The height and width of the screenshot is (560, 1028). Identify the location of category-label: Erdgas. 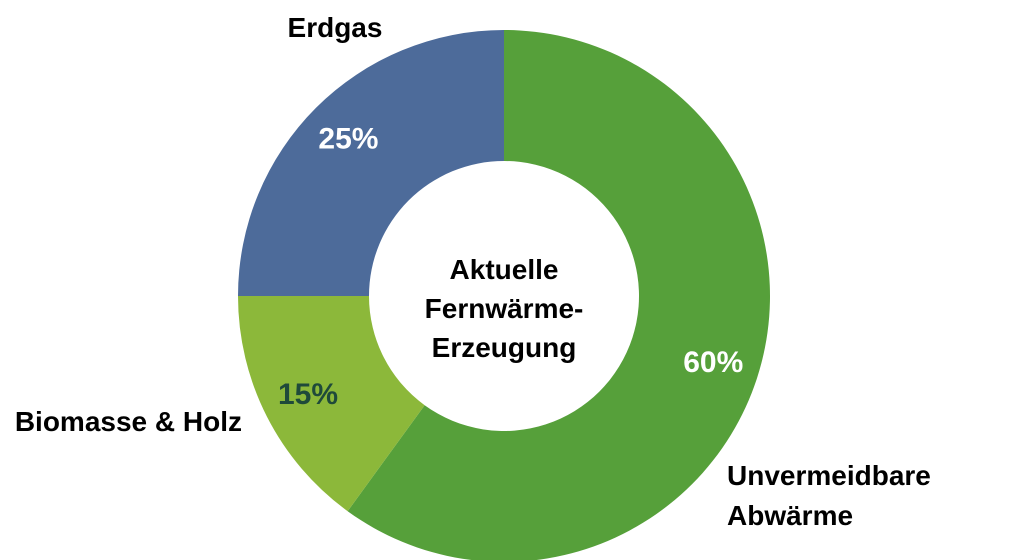
(335, 27).